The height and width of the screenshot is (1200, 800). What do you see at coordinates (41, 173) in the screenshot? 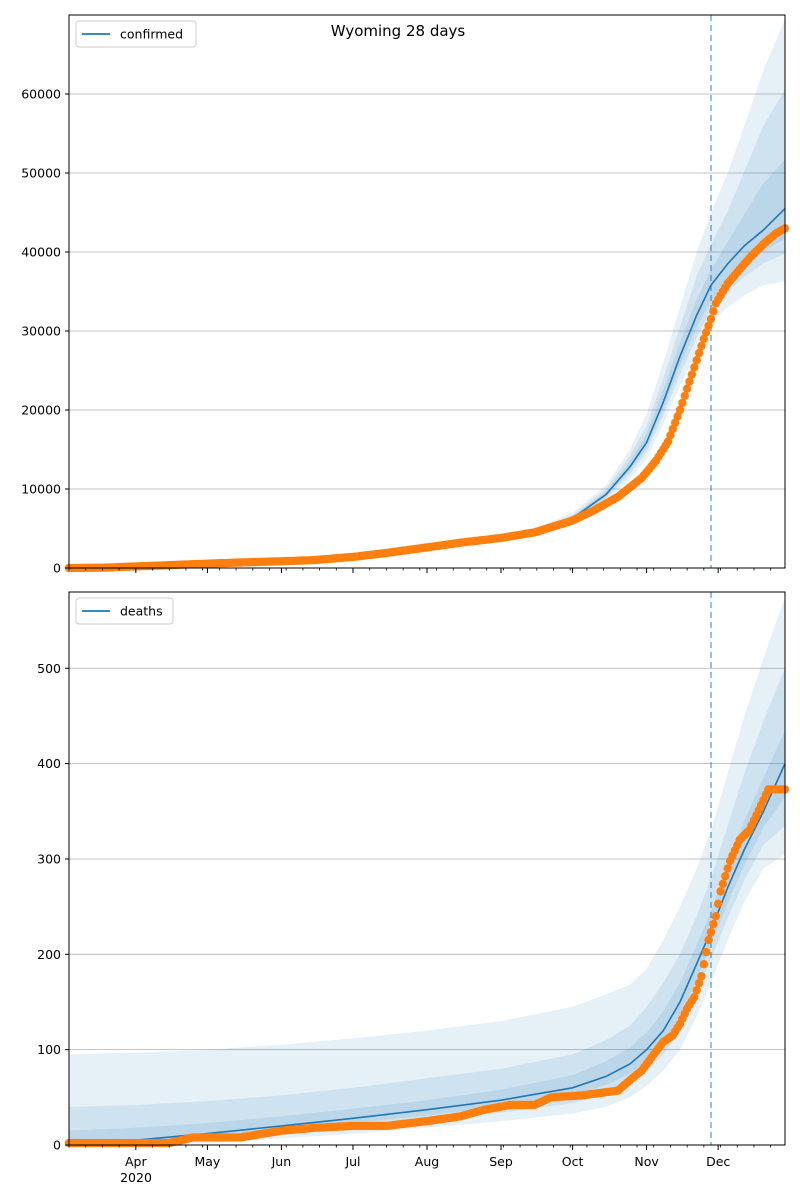
I see `y-tick-label: 50000` at bounding box center [41, 173].